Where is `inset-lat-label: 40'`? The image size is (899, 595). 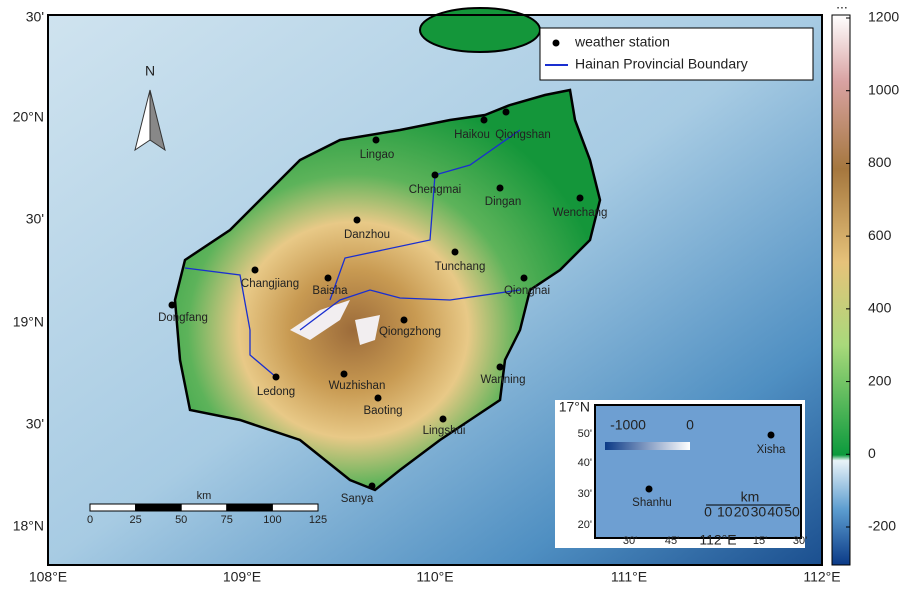 inset-lat-label: 40' is located at coordinates (585, 463).